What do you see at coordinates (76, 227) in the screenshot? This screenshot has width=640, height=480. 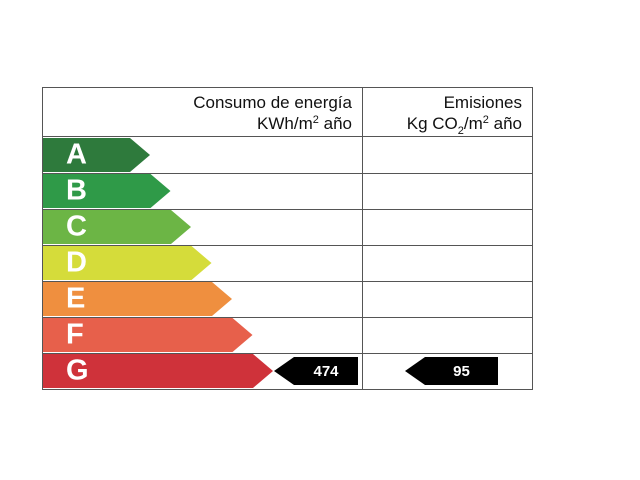 I see `rating-letter: C` at bounding box center [76, 227].